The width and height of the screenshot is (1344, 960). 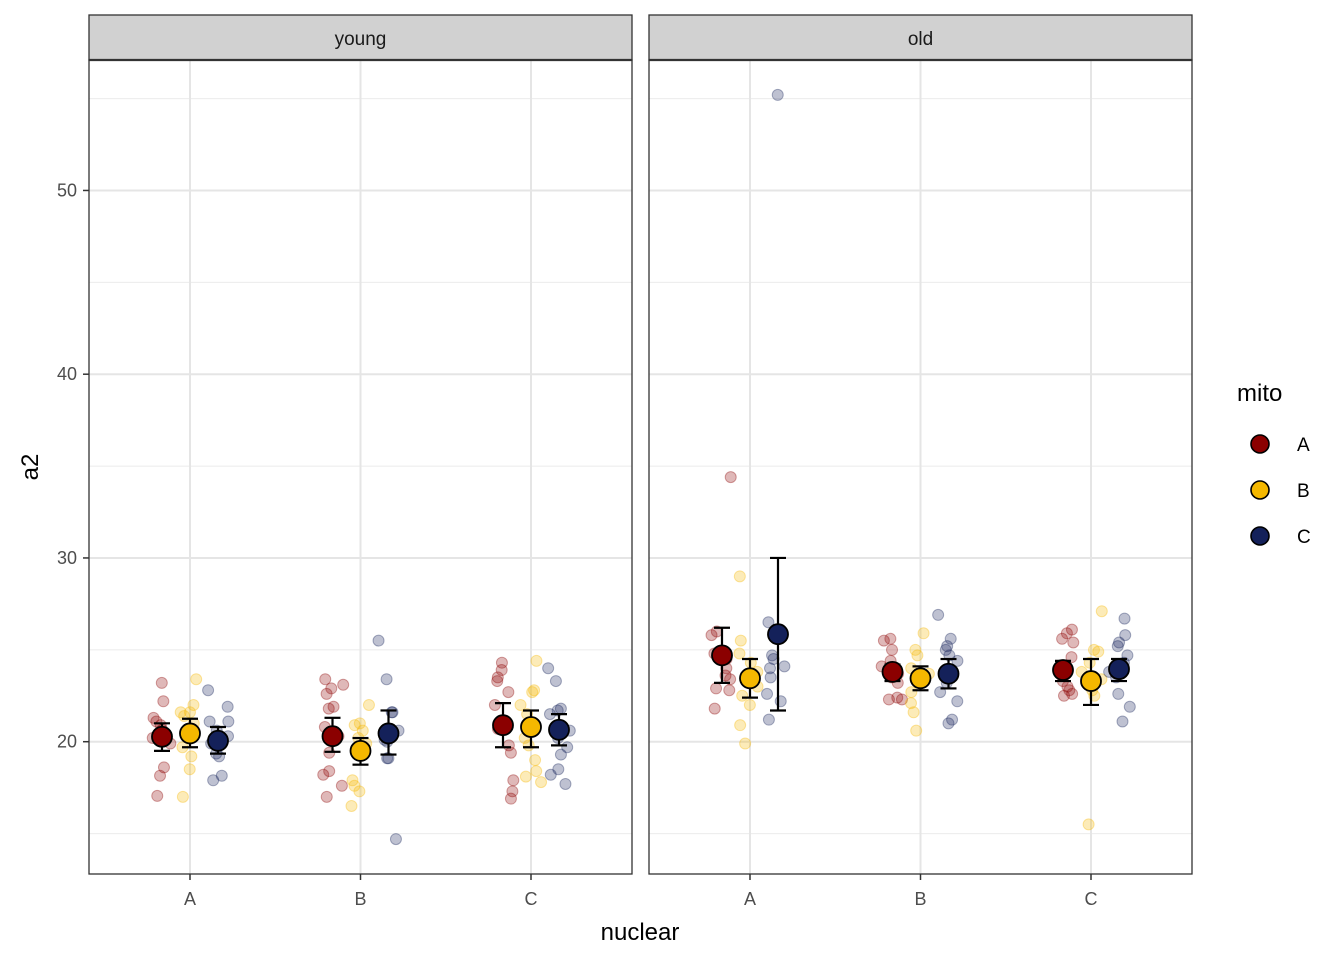 What do you see at coordinates (1280, 537) in the screenshot?
I see `legend-item-C: C` at bounding box center [1280, 537].